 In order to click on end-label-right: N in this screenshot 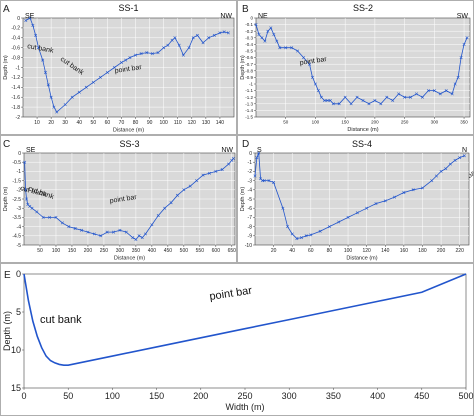, I will do `click(464, 150)`.